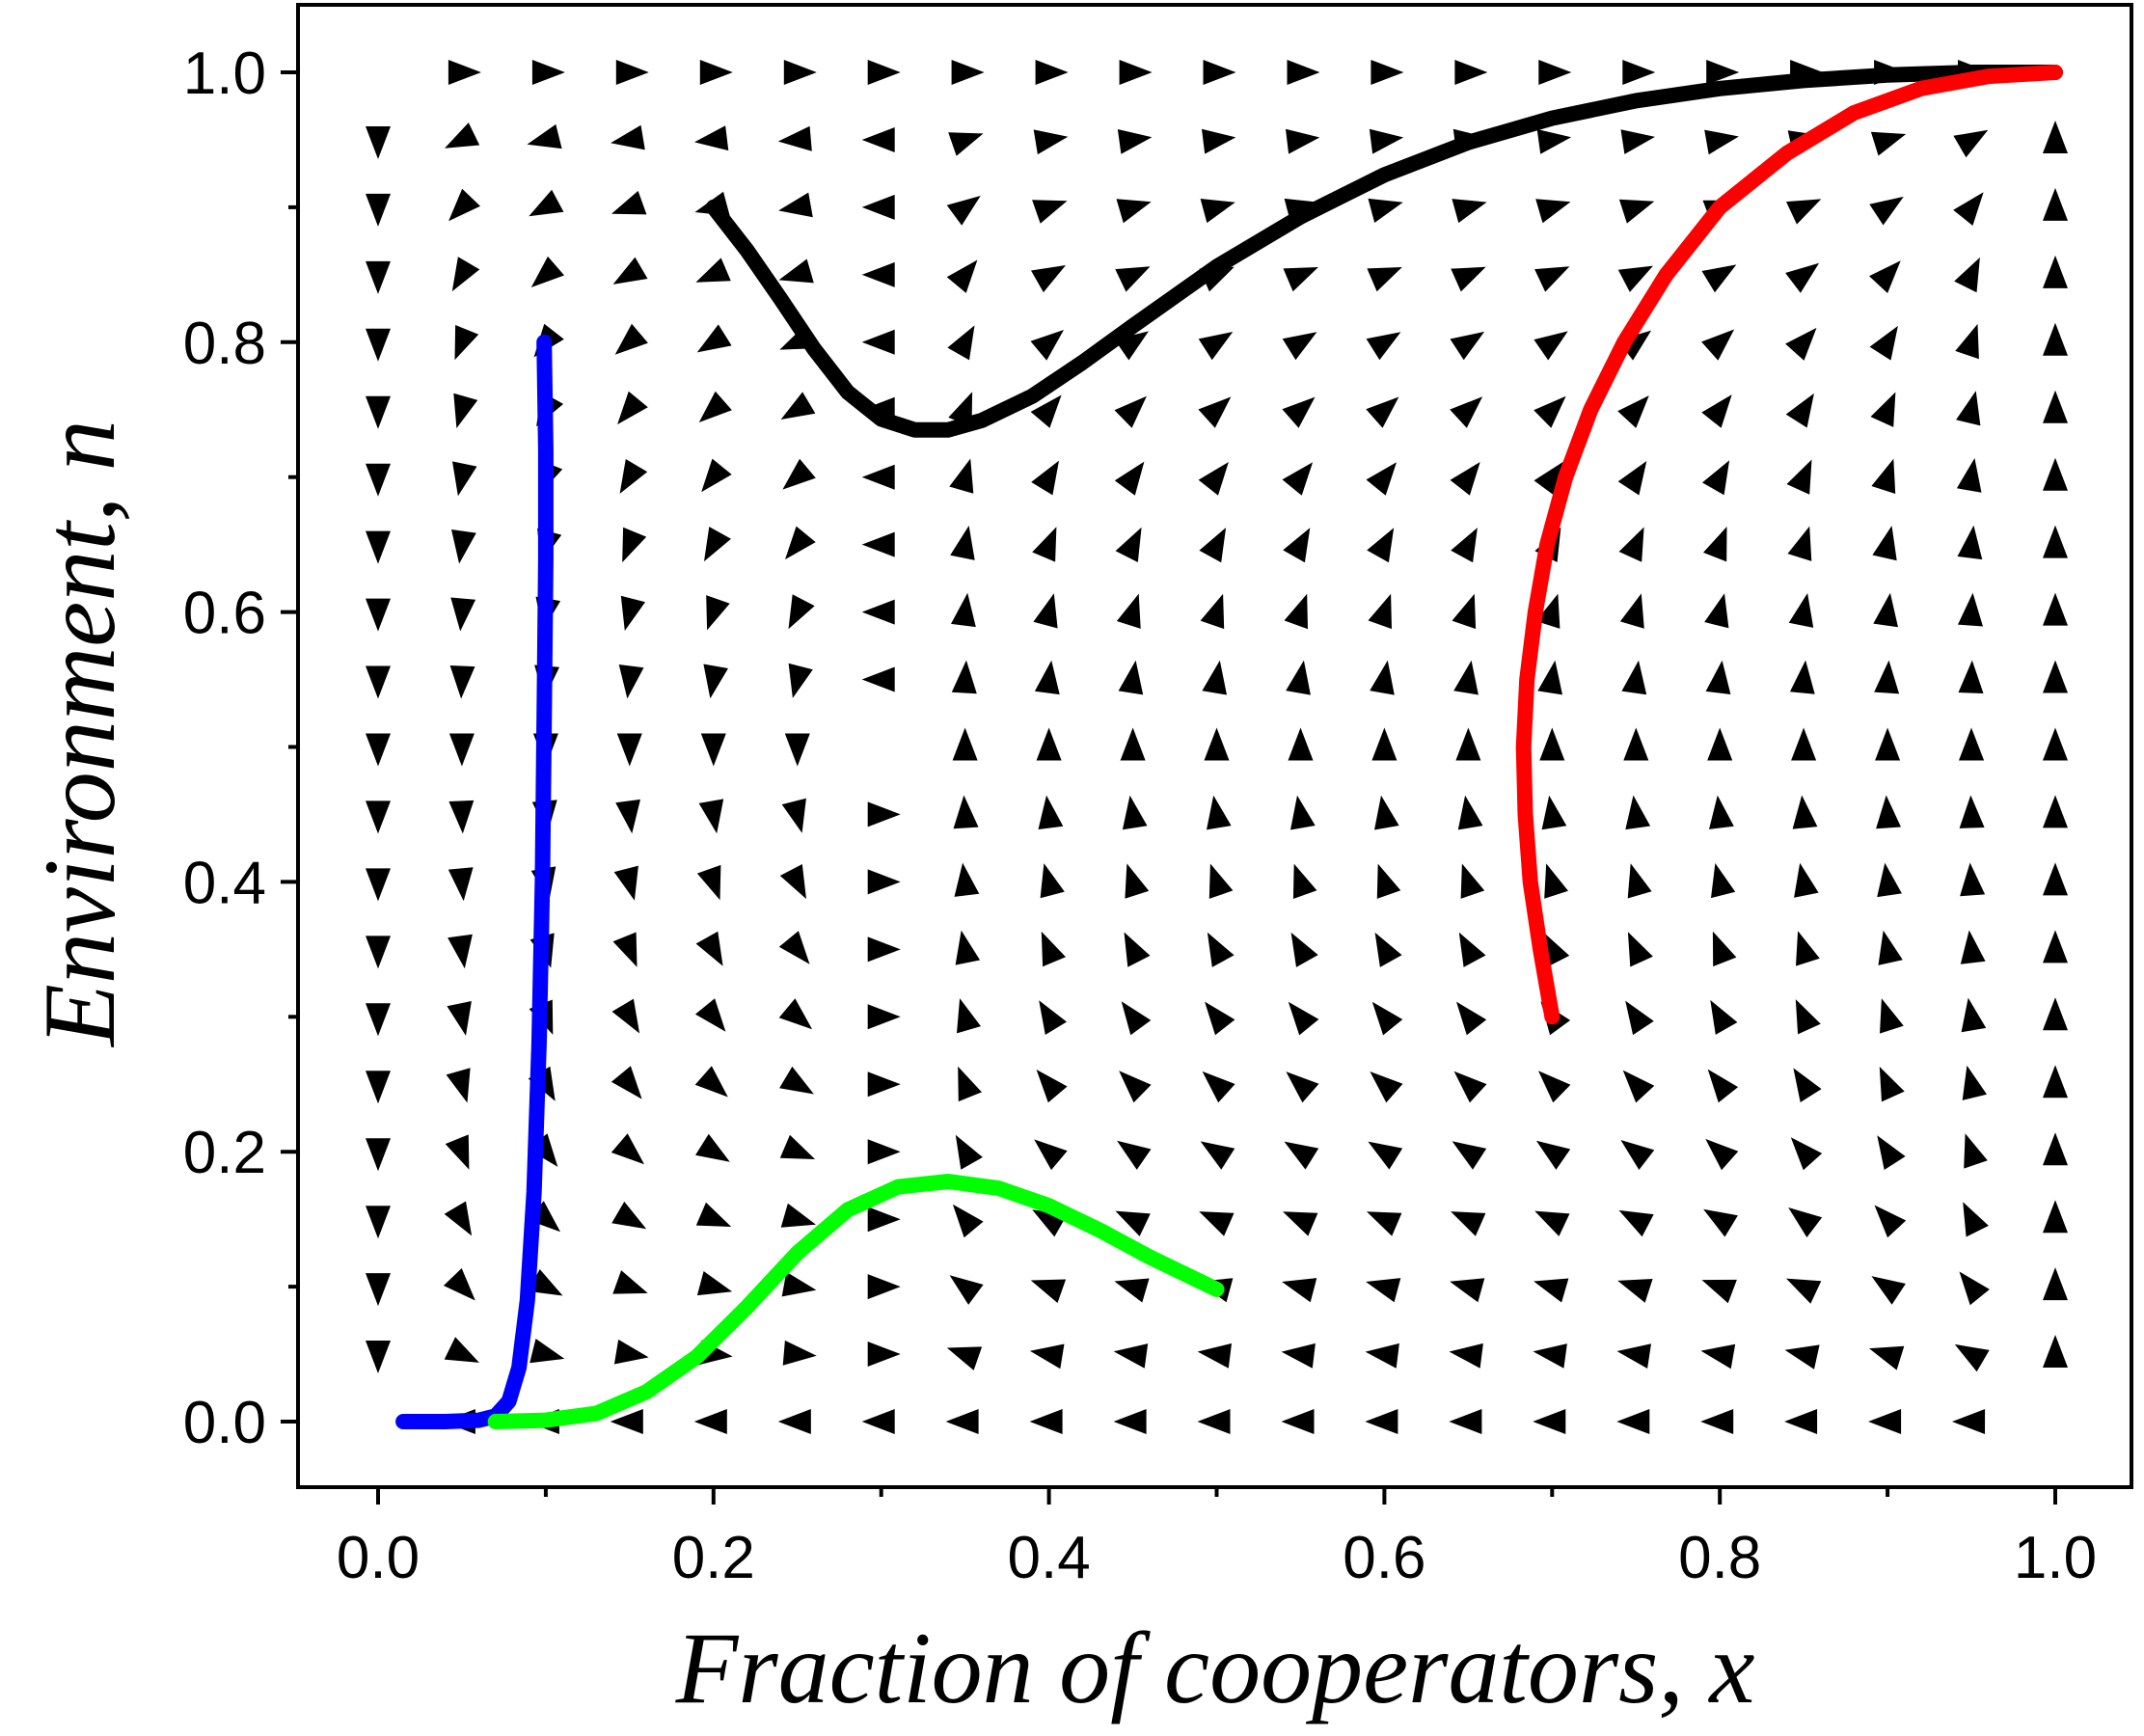 The image size is (2144, 1736). What do you see at coordinates (225, 344) in the screenshot?
I see `y-tick-label: 0.8` at bounding box center [225, 344].